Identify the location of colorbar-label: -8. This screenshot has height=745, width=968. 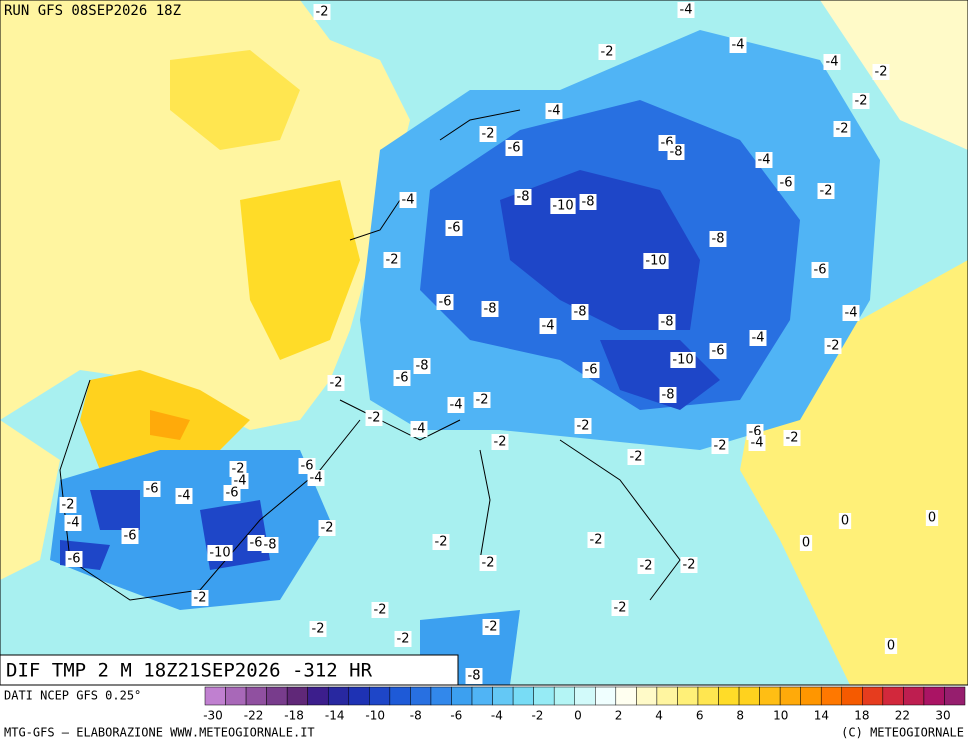
(416, 716).